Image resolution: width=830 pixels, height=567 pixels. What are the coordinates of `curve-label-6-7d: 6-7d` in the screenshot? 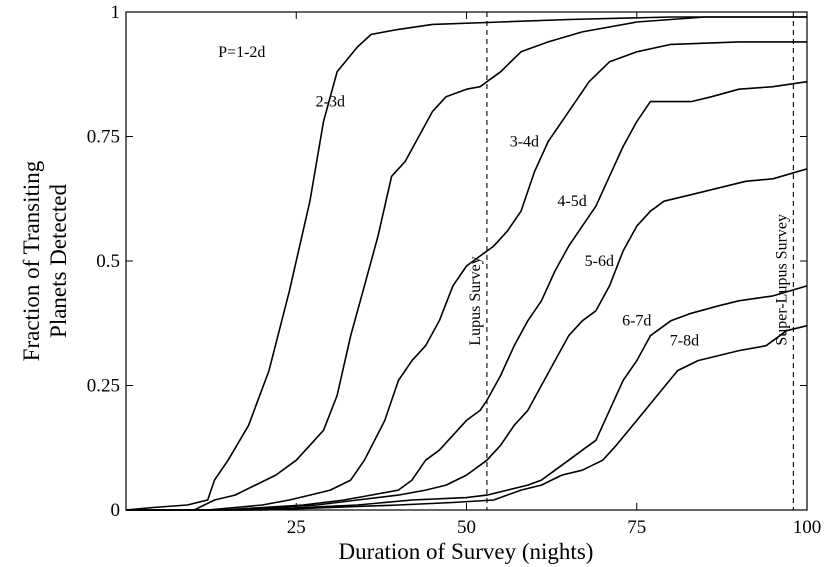 It's located at (636, 321).